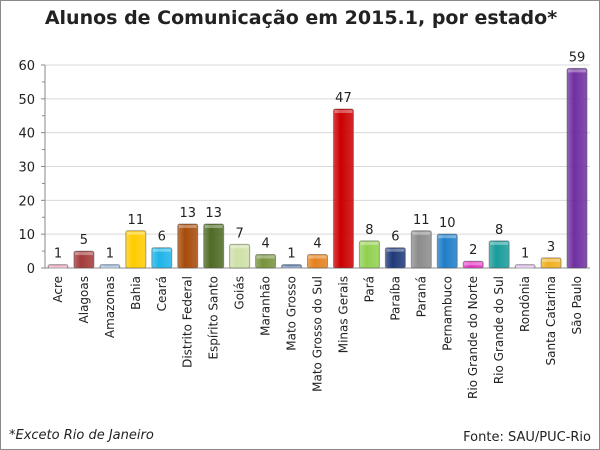 The width and height of the screenshot is (600, 450). Describe the element at coordinates (447, 223) in the screenshot. I see `data-label: 10` at that location.